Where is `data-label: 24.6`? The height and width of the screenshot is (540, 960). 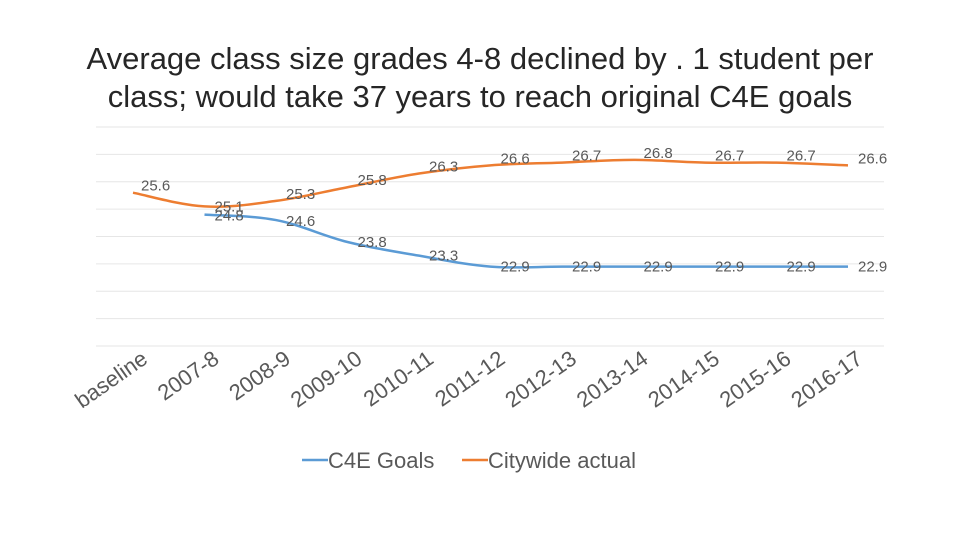 data-label: 24.6 is located at coordinates (300, 221).